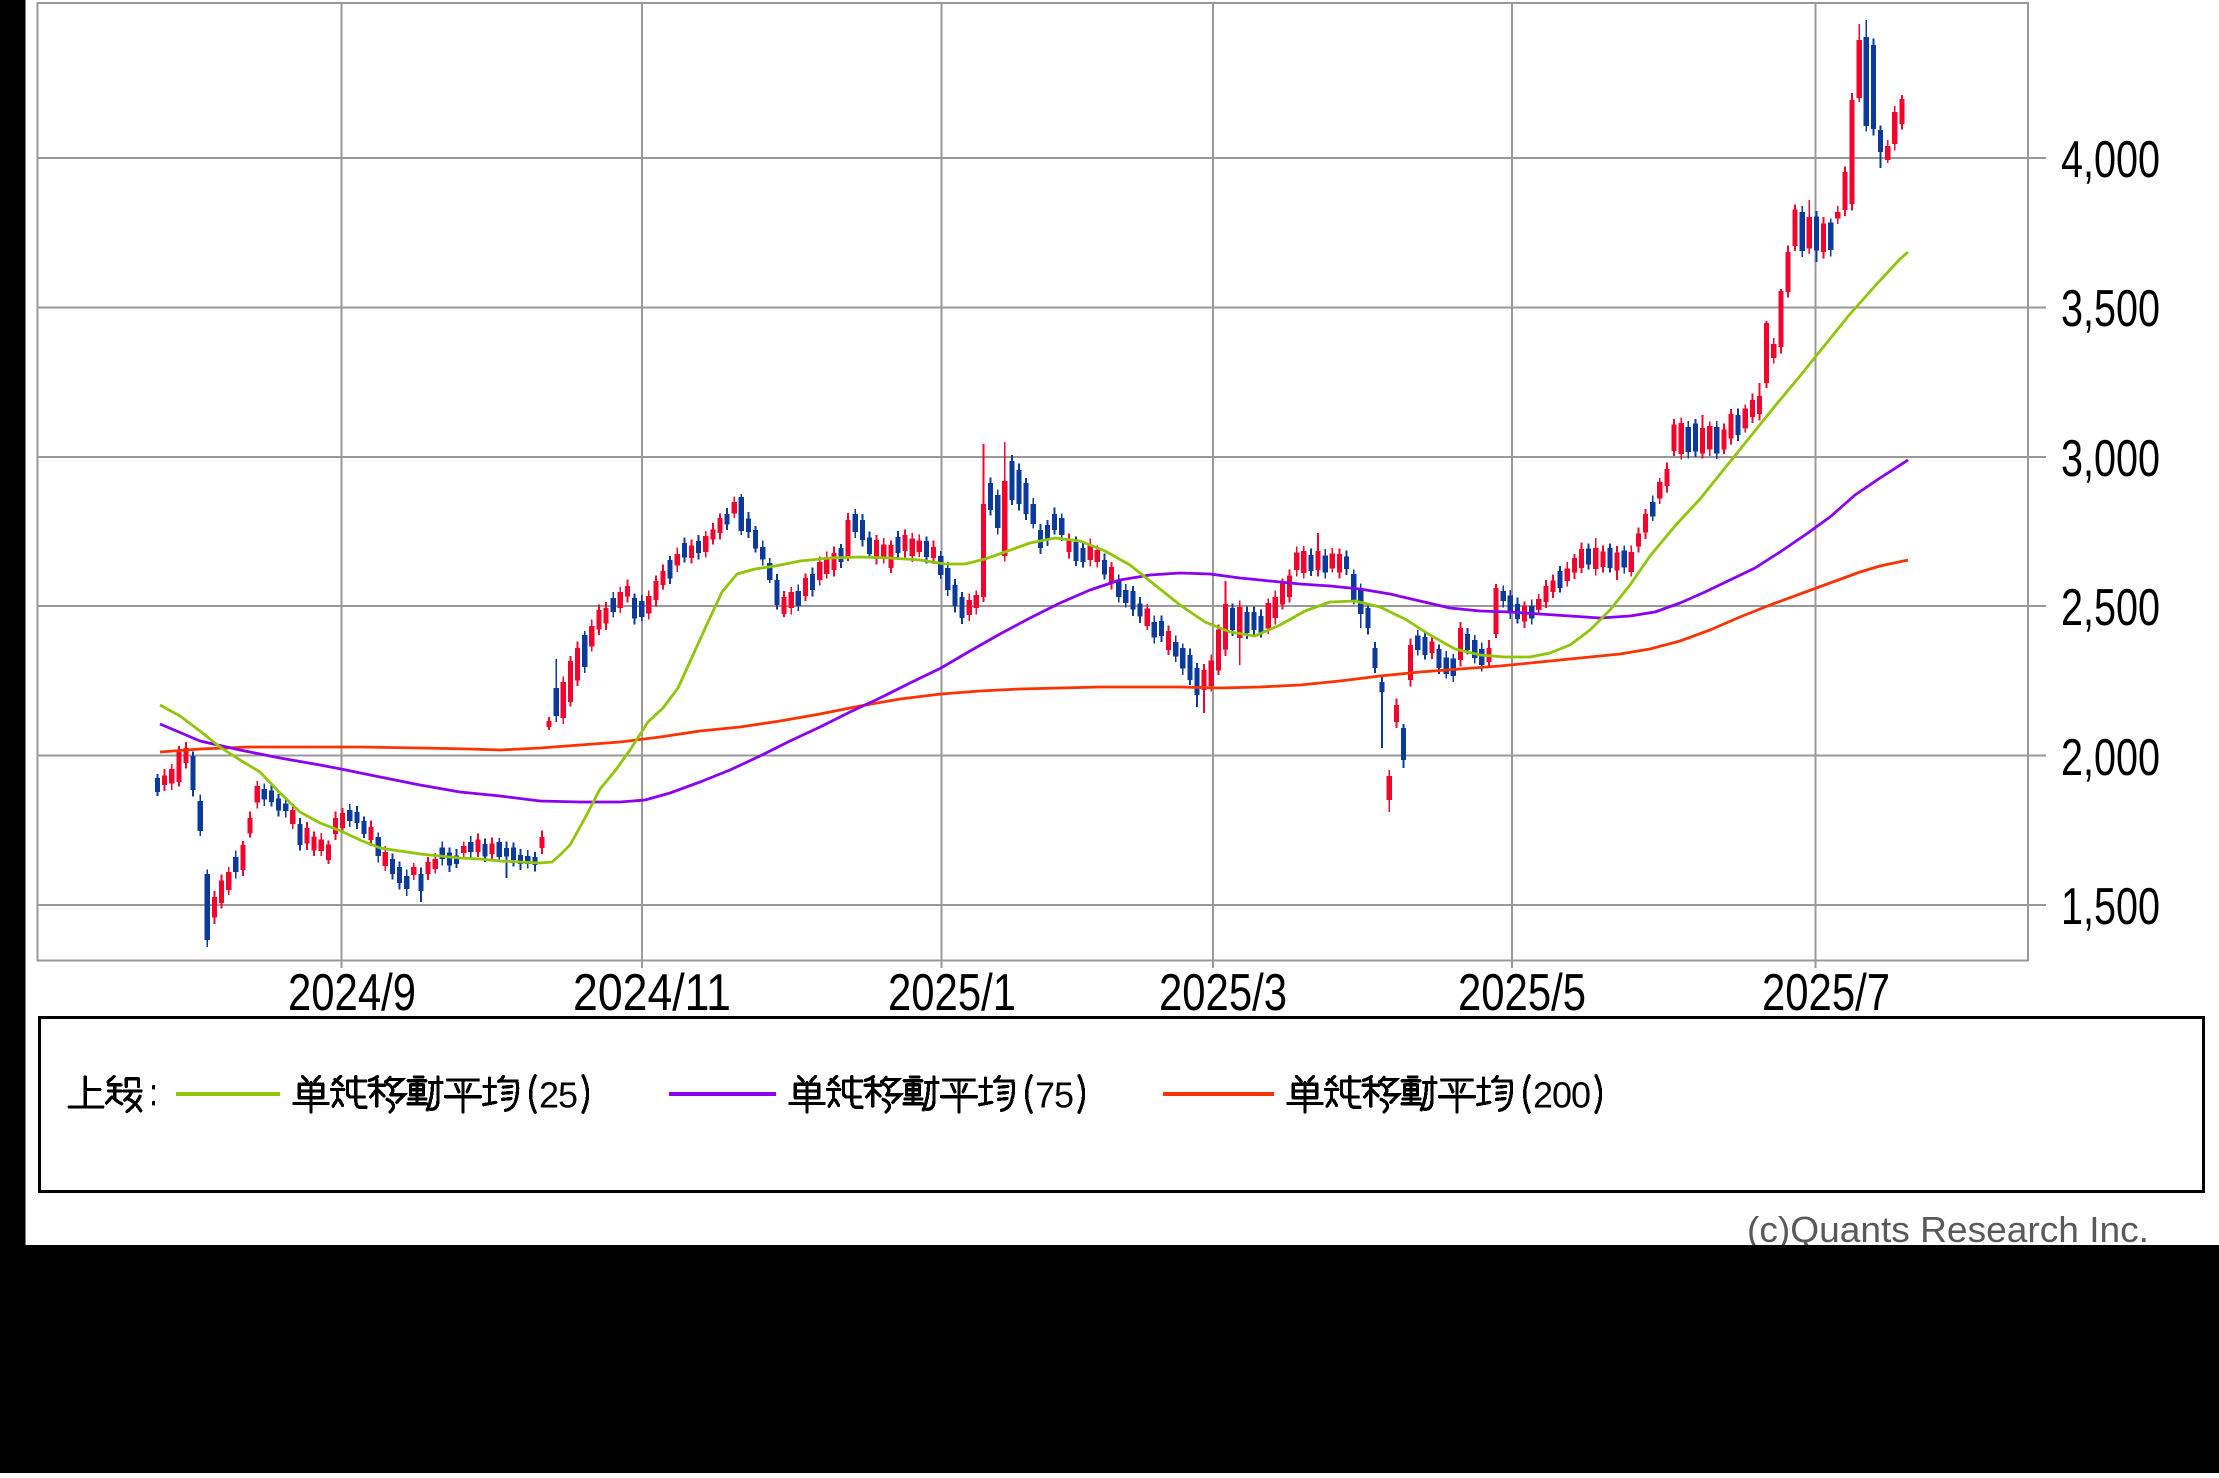 The height and width of the screenshot is (1478, 2219). Describe the element at coordinates (952, 993) in the screenshot. I see `svg-text: 2025/1` at that location.